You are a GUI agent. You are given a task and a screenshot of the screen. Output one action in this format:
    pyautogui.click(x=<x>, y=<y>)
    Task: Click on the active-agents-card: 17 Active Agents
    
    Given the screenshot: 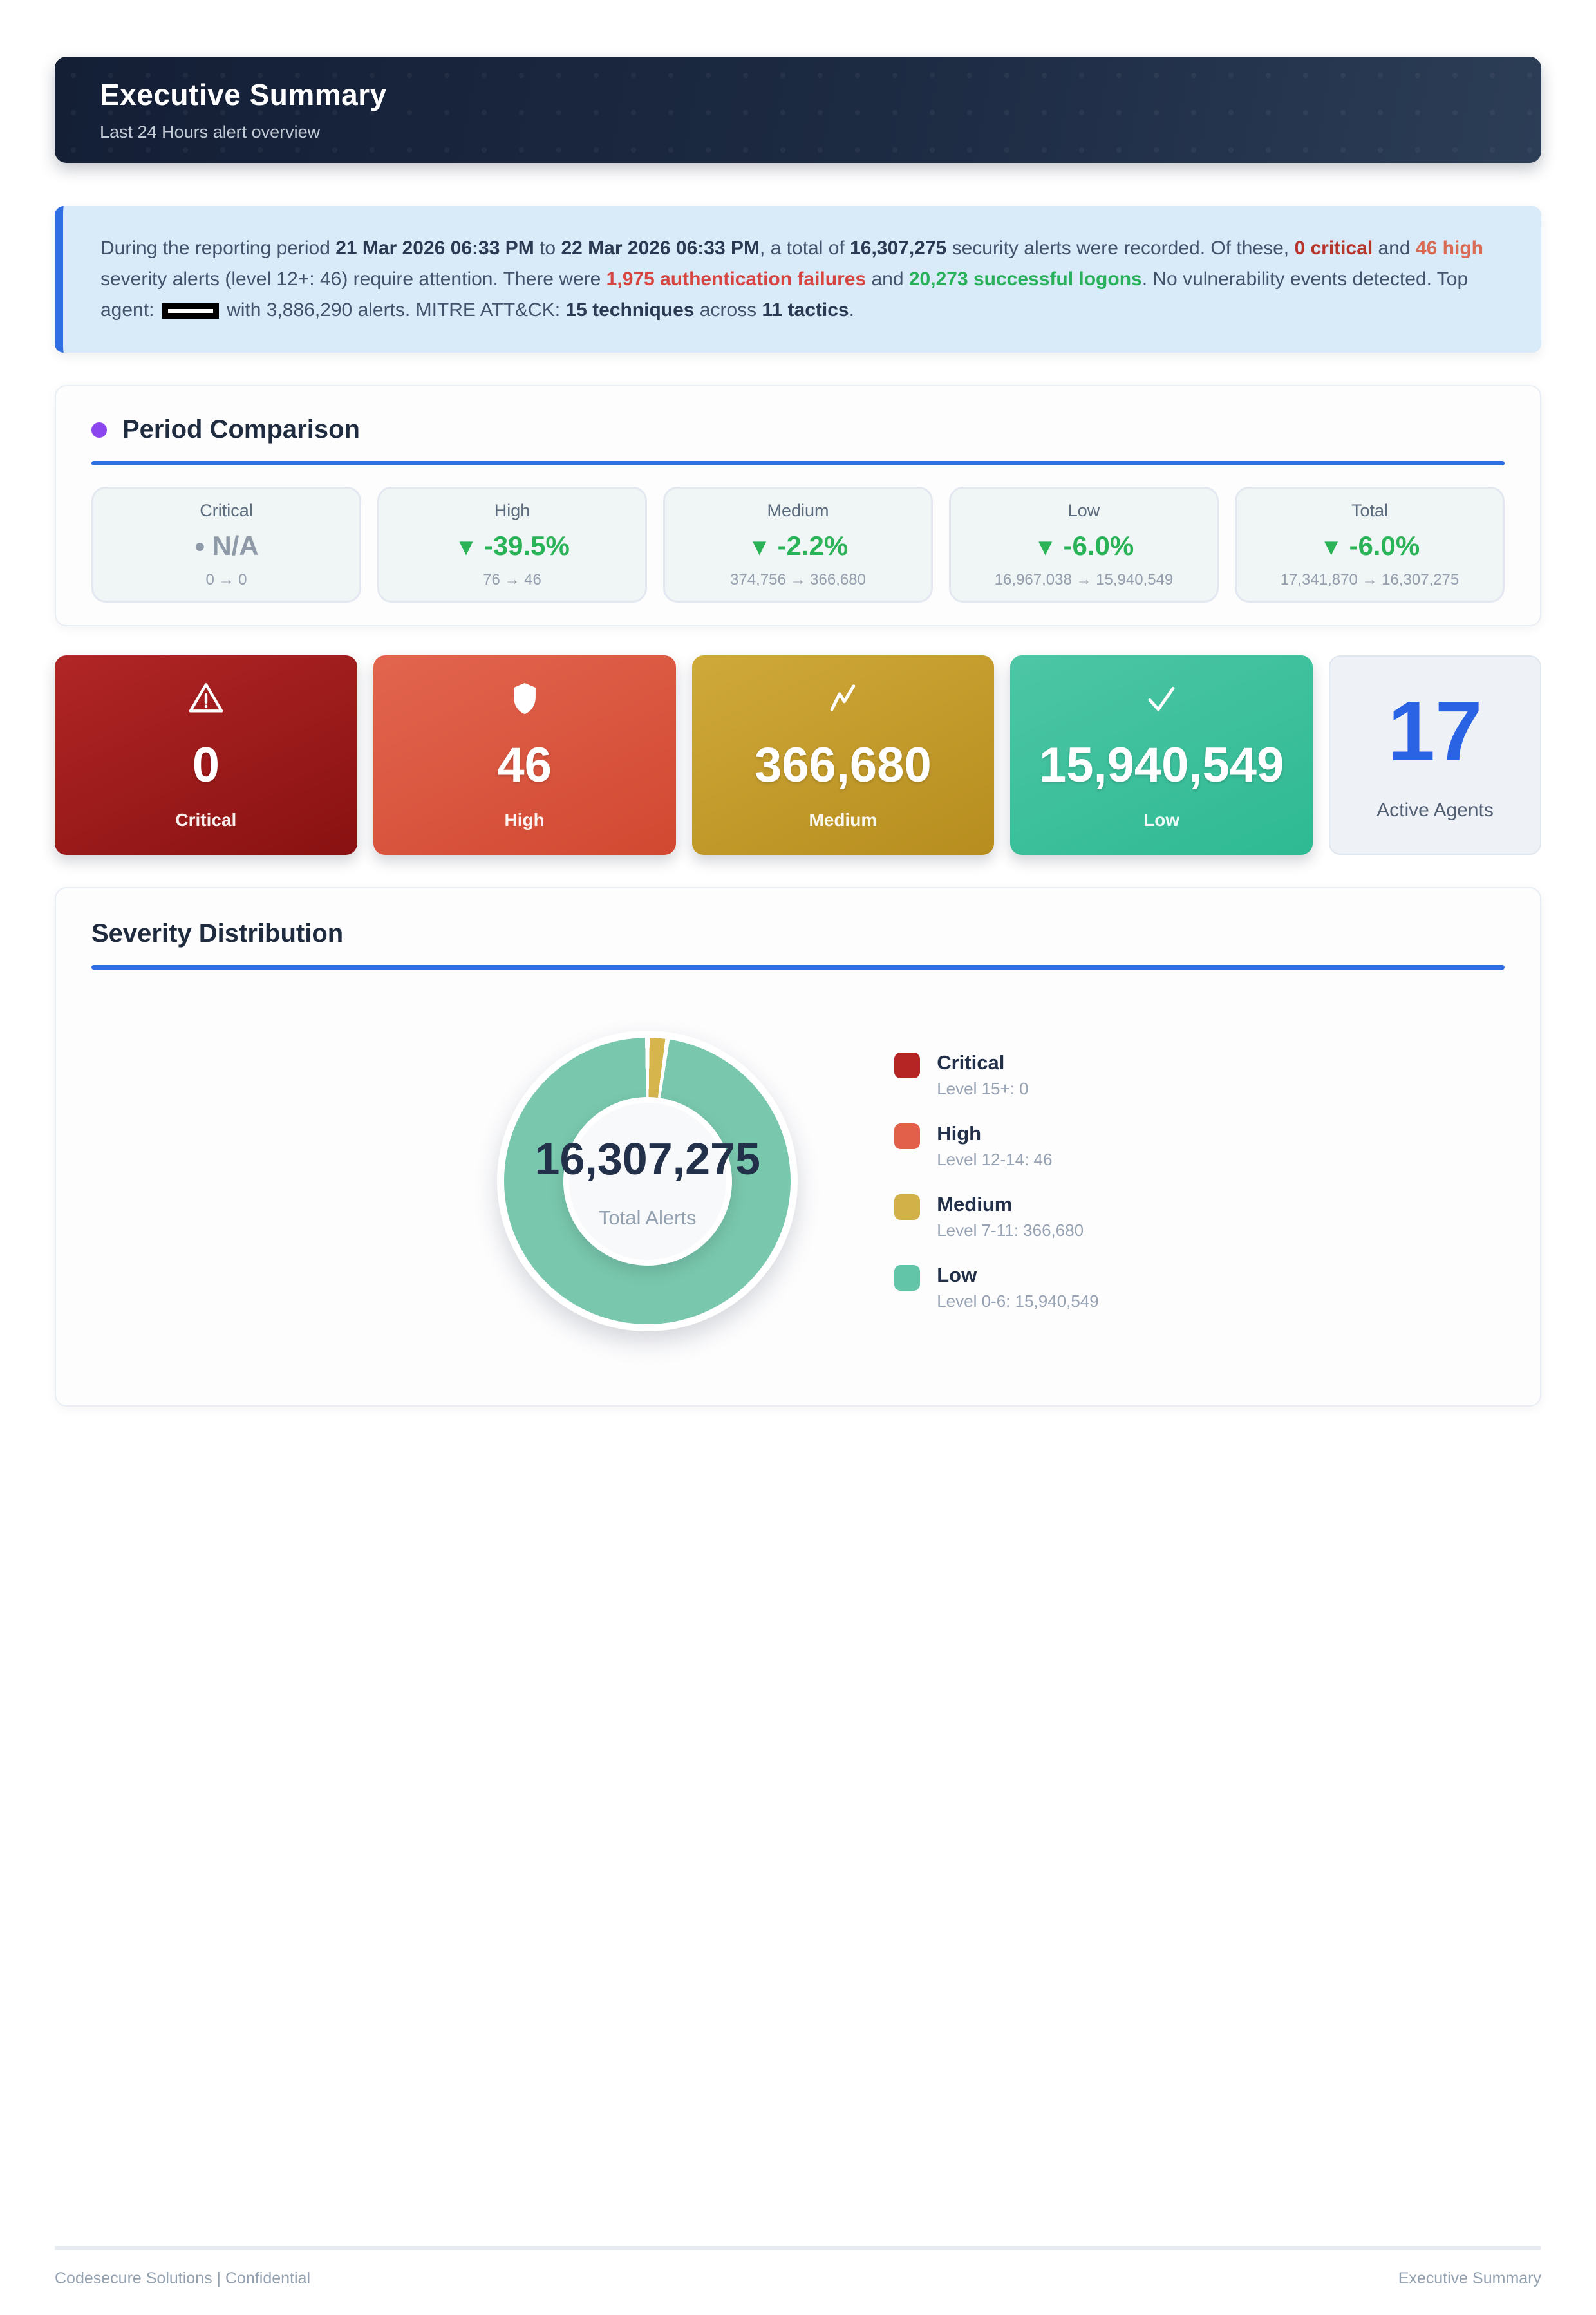 What is the action you would take?
    pyautogui.click(x=1435, y=755)
    